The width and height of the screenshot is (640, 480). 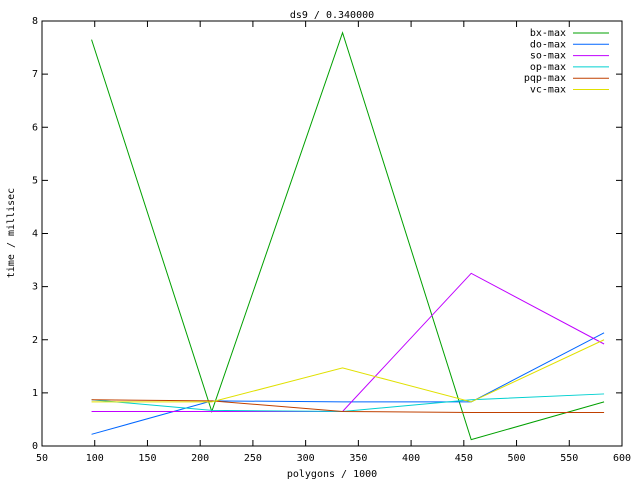 I want to click on legend-label: do-max, so click(x=548, y=44).